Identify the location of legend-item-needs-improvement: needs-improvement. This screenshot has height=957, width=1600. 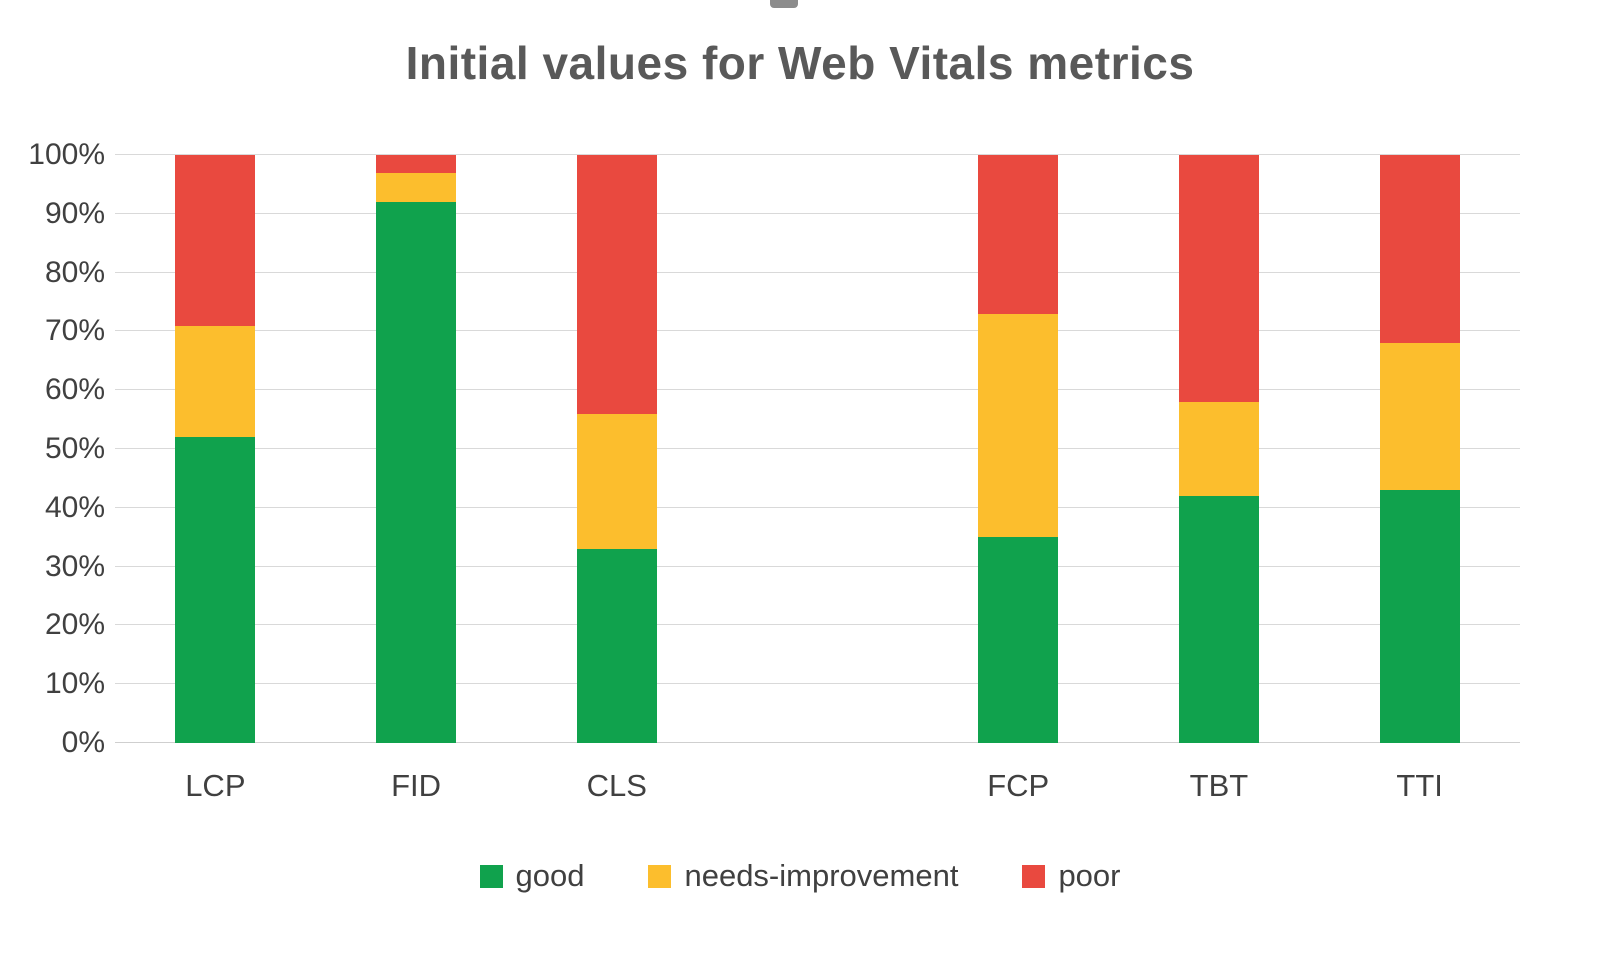
(803, 876).